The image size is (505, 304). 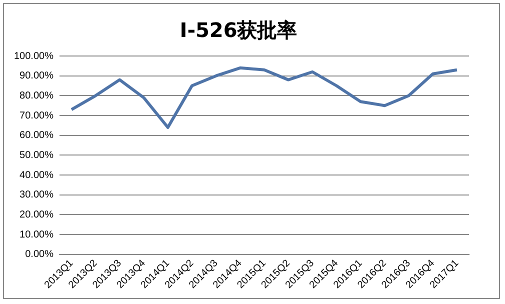 What do you see at coordinates (37, 214) in the screenshot?
I see `y-tick-label: 20.00%` at bounding box center [37, 214].